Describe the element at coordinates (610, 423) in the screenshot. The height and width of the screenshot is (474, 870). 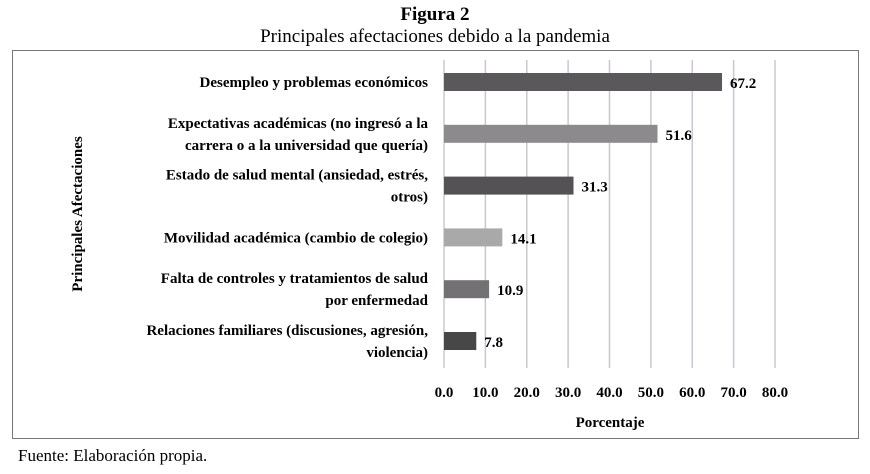
I see `x-axis-title: Porcentaje` at that location.